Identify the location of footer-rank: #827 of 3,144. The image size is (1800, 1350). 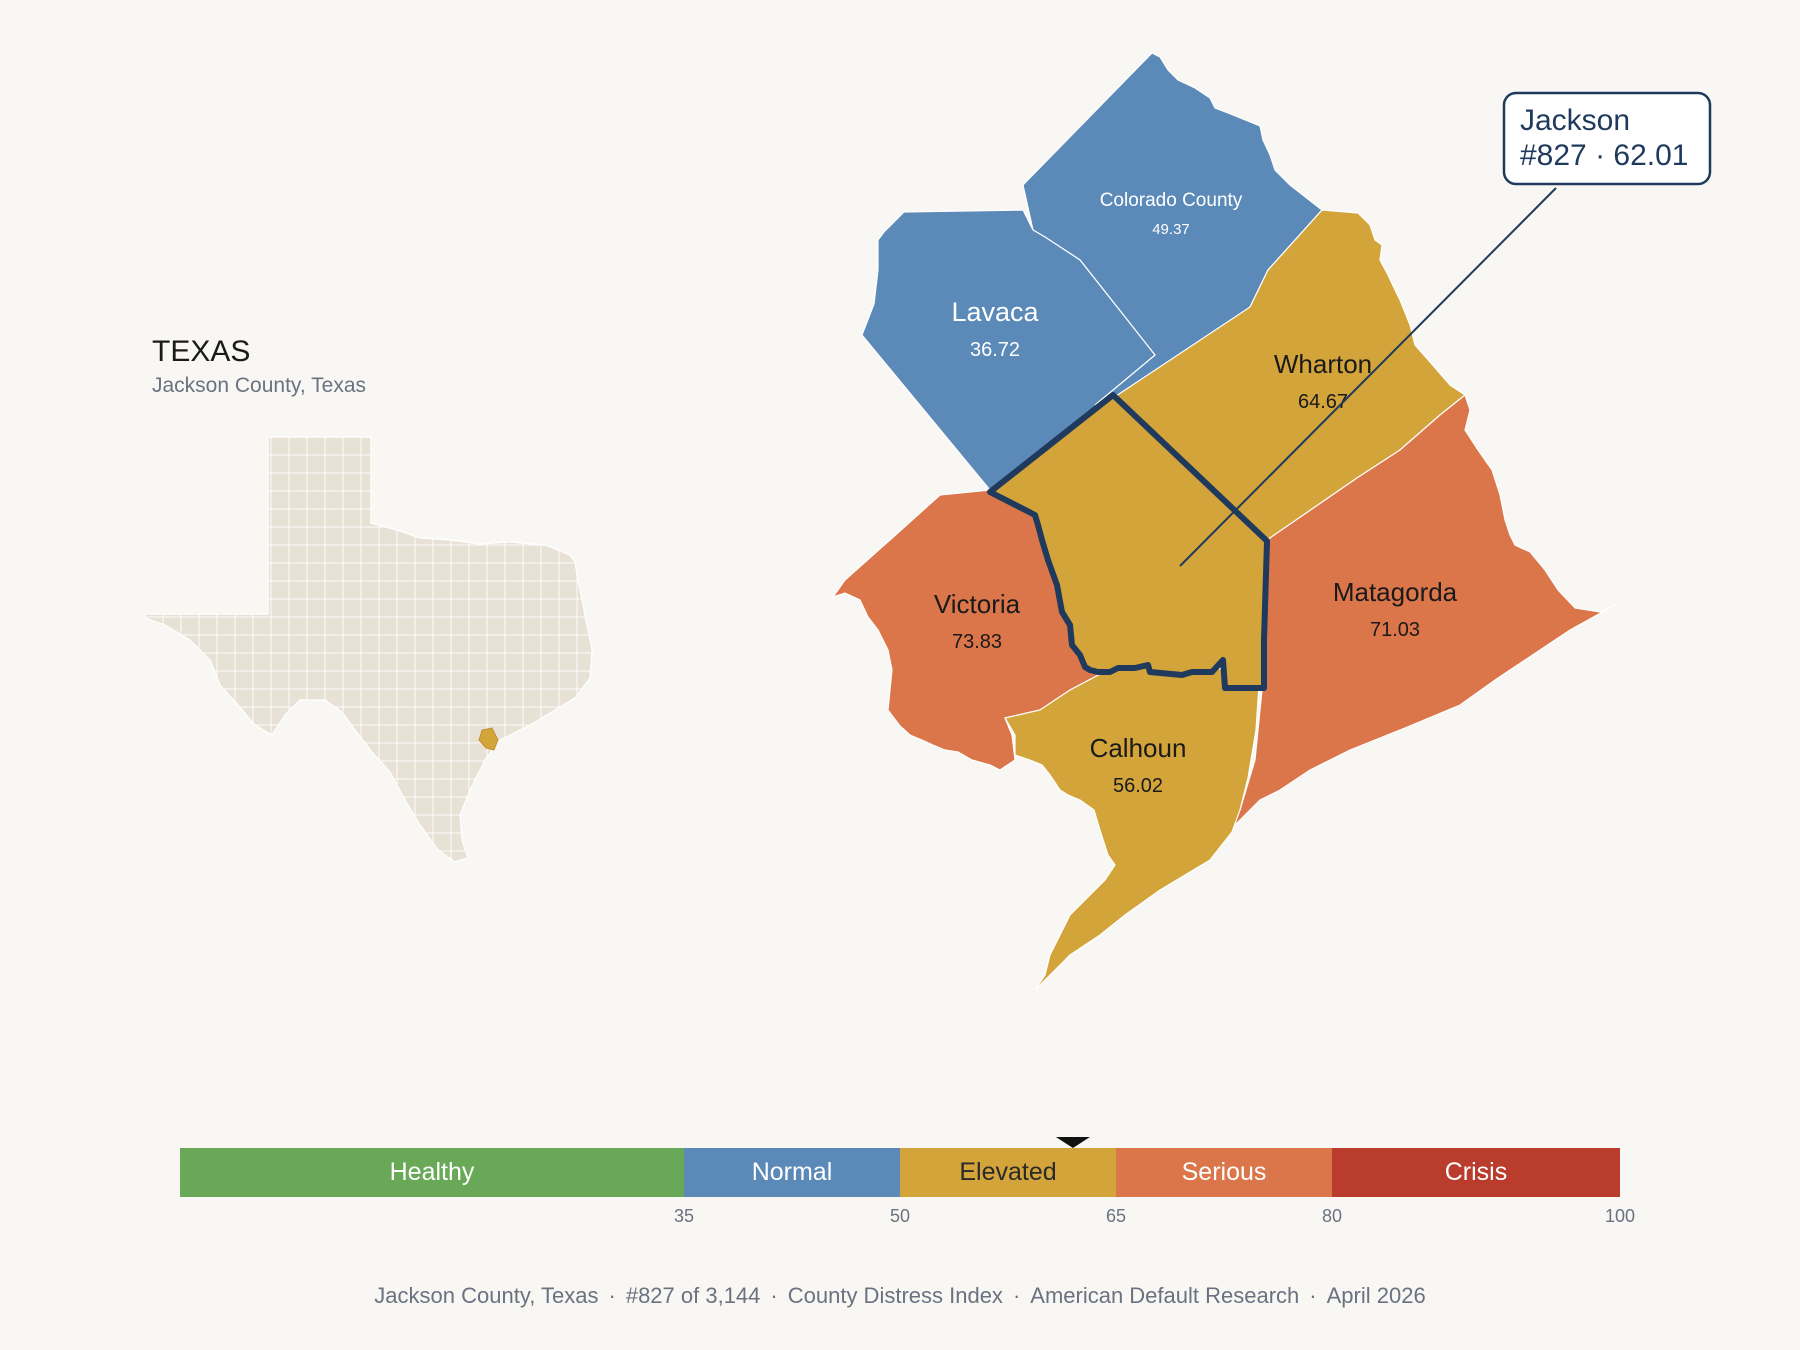
(693, 1295).